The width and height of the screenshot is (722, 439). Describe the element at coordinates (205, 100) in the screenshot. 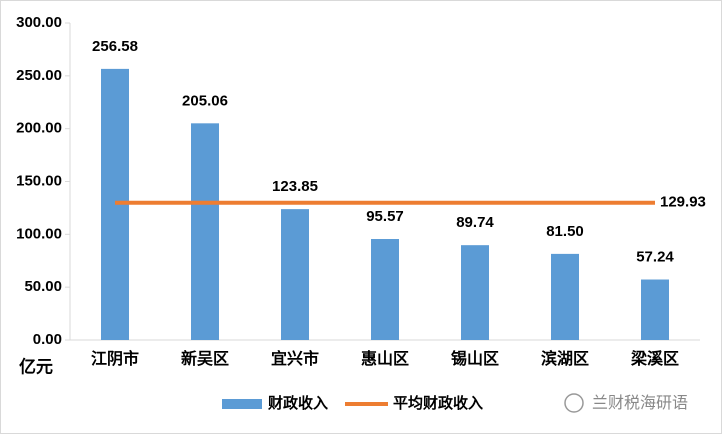

I see `data-label: 205.06` at that location.